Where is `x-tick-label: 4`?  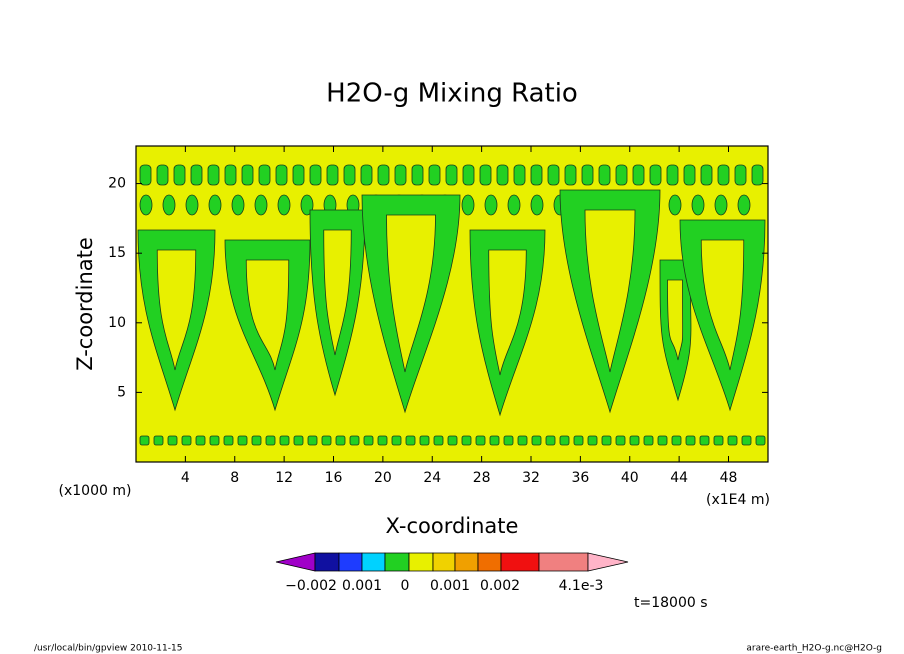
x-tick-label: 4 is located at coordinates (185, 478).